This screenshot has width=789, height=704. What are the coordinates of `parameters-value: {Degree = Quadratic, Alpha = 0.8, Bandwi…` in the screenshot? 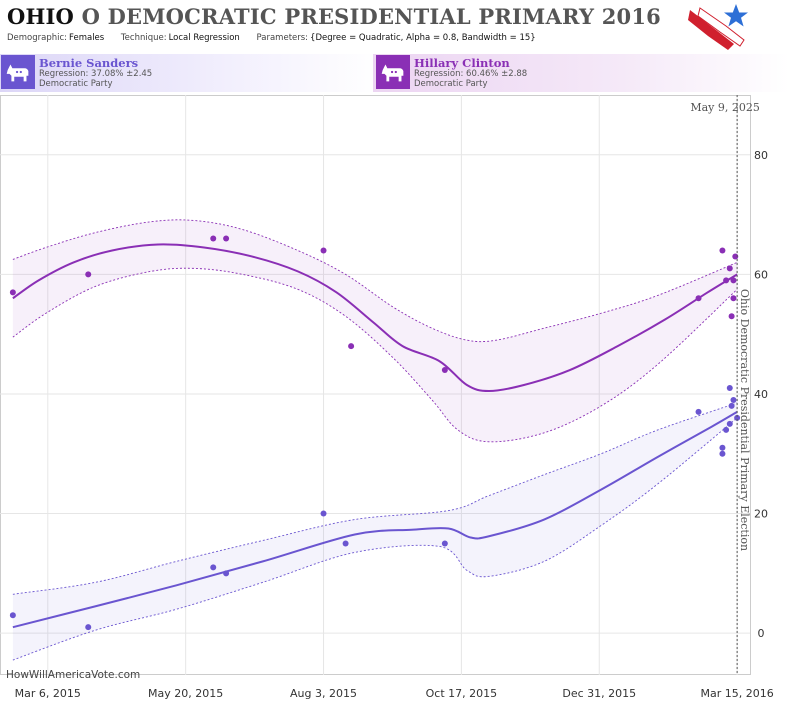 It's located at (423, 38).